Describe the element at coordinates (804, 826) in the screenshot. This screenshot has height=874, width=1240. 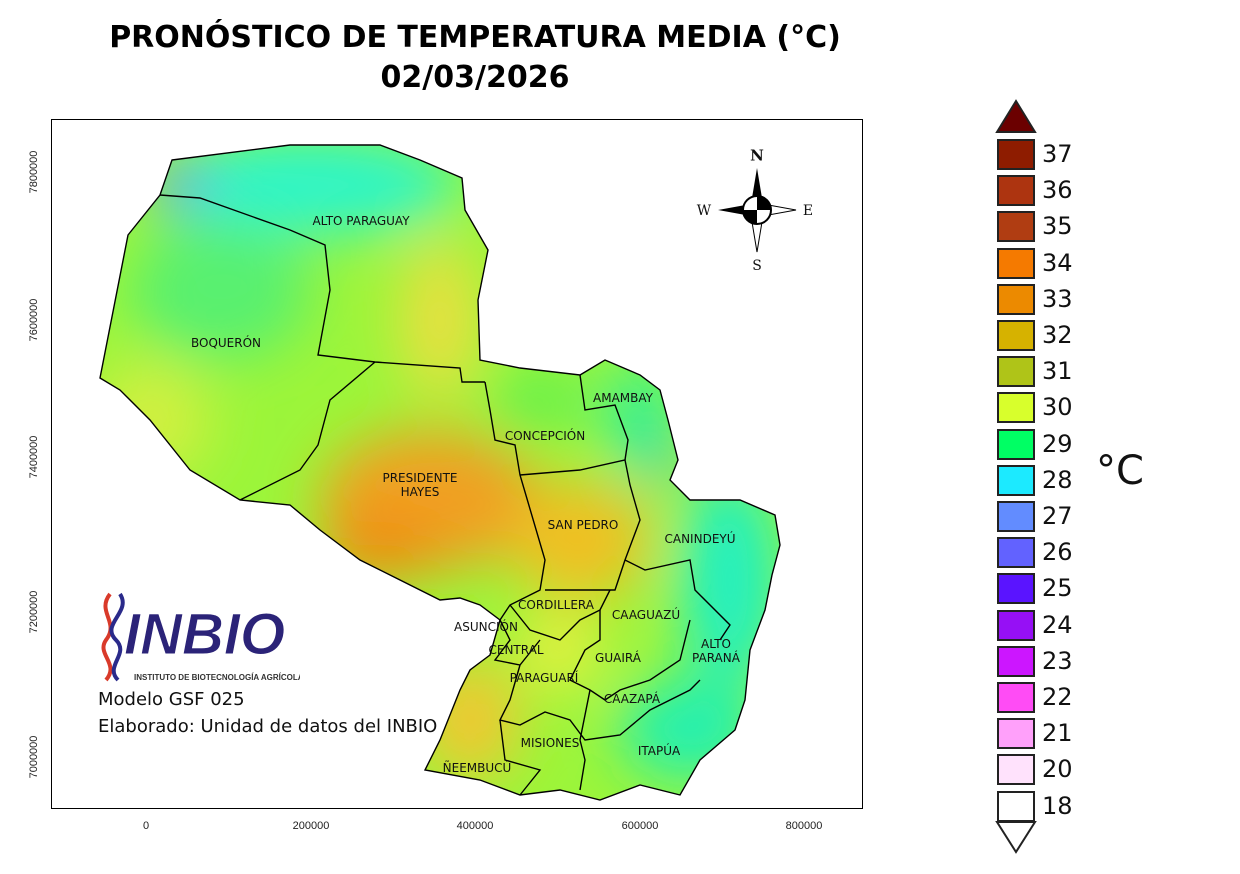
I see `x-tick: 800000` at that location.